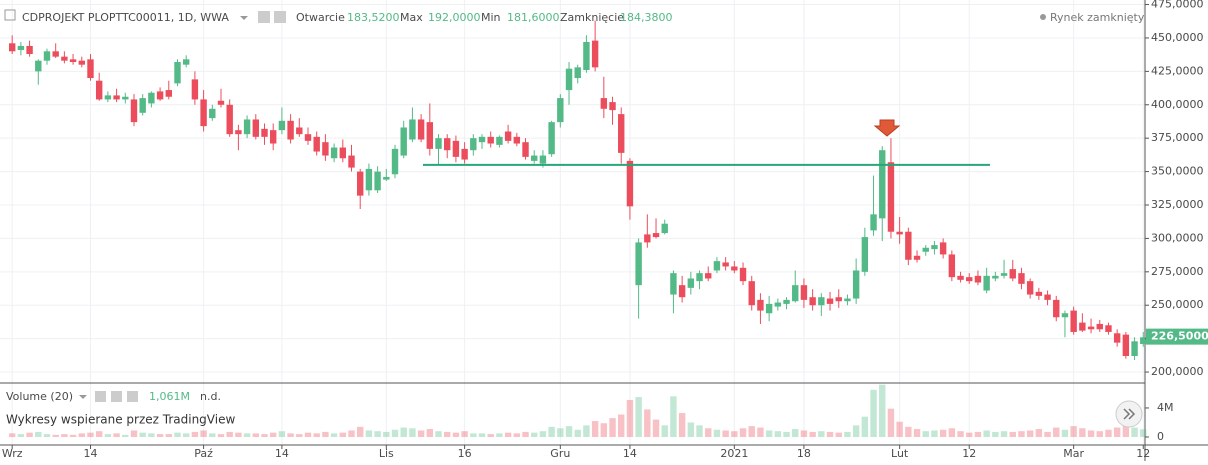 The width and height of the screenshot is (1208, 465). What do you see at coordinates (630, 453) in the screenshot?
I see `x-tick-label: 14` at bounding box center [630, 453].